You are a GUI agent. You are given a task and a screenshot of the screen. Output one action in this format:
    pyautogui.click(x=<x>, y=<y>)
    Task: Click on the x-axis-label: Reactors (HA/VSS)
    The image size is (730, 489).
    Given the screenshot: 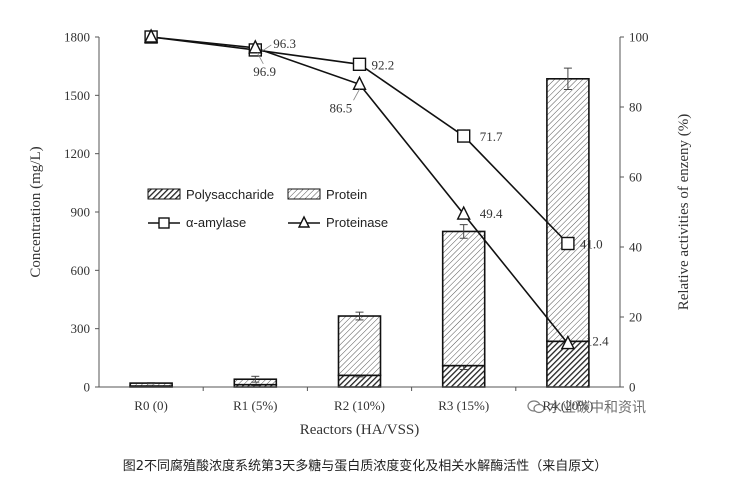 What is the action you would take?
    pyautogui.click(x=360, y=430)
    